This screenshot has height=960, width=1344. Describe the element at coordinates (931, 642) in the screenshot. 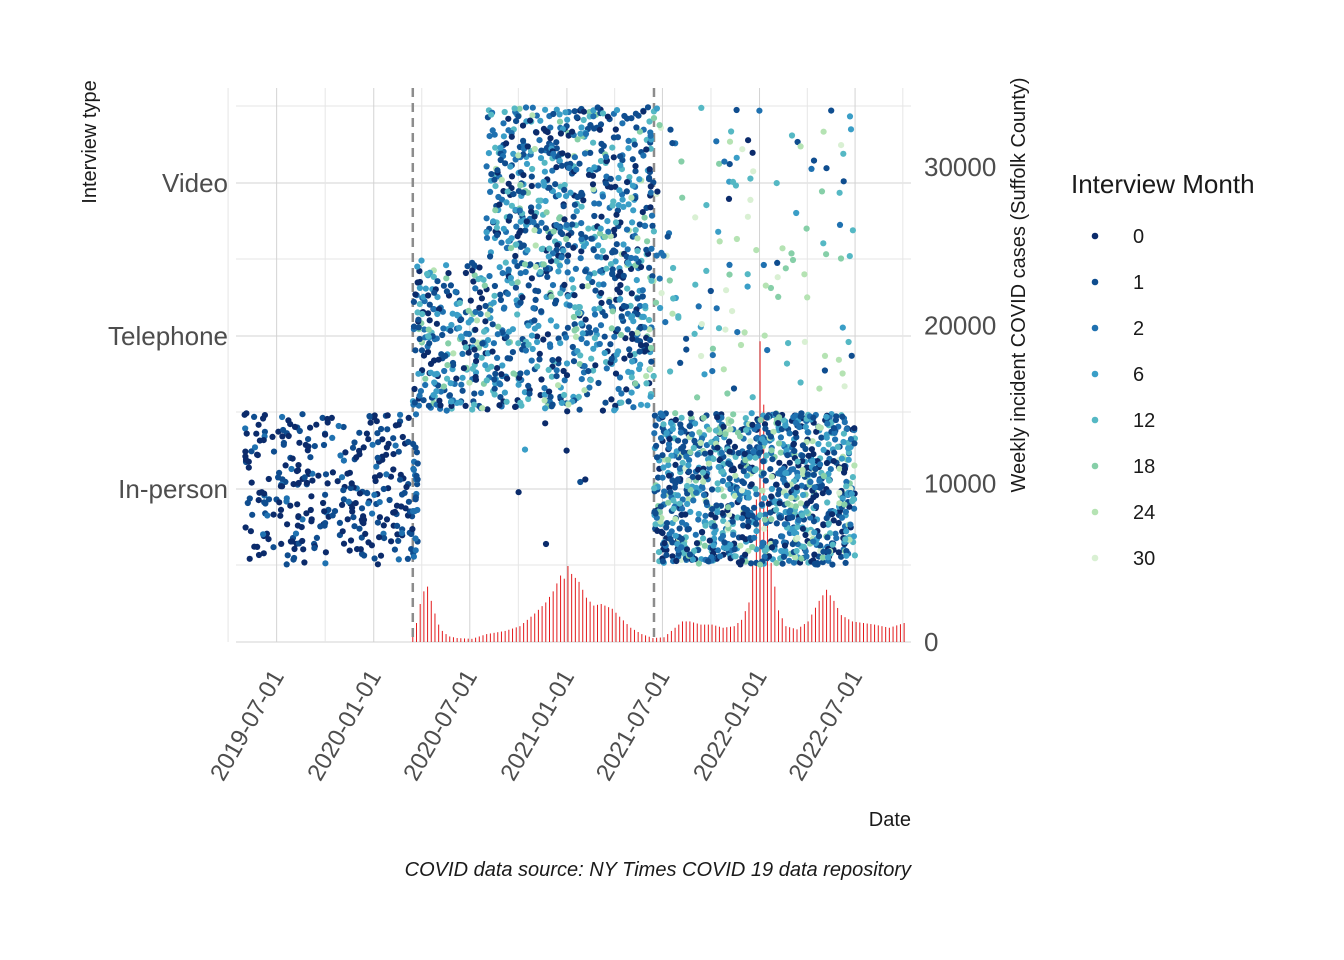

I see `y2-tick-label: 0` at that location.